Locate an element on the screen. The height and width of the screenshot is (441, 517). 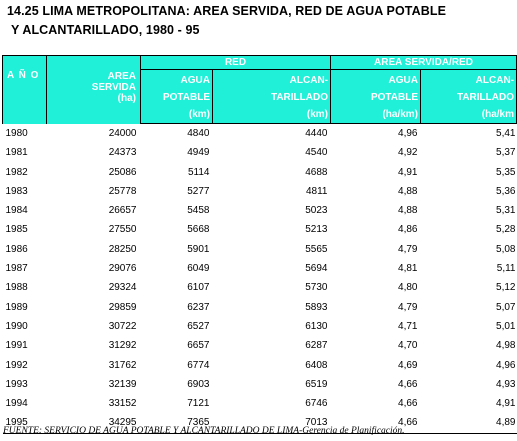
cell-agua-potable: 5901 is located at coordinates (198, 249).